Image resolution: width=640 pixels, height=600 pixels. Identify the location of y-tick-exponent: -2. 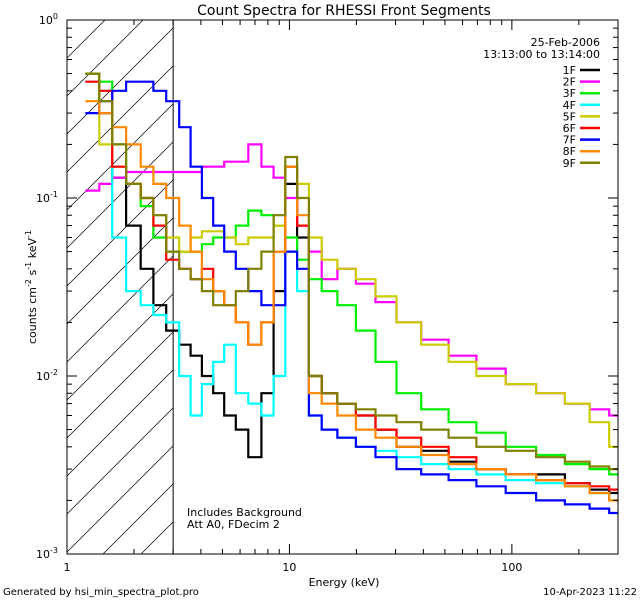
(54, 372).